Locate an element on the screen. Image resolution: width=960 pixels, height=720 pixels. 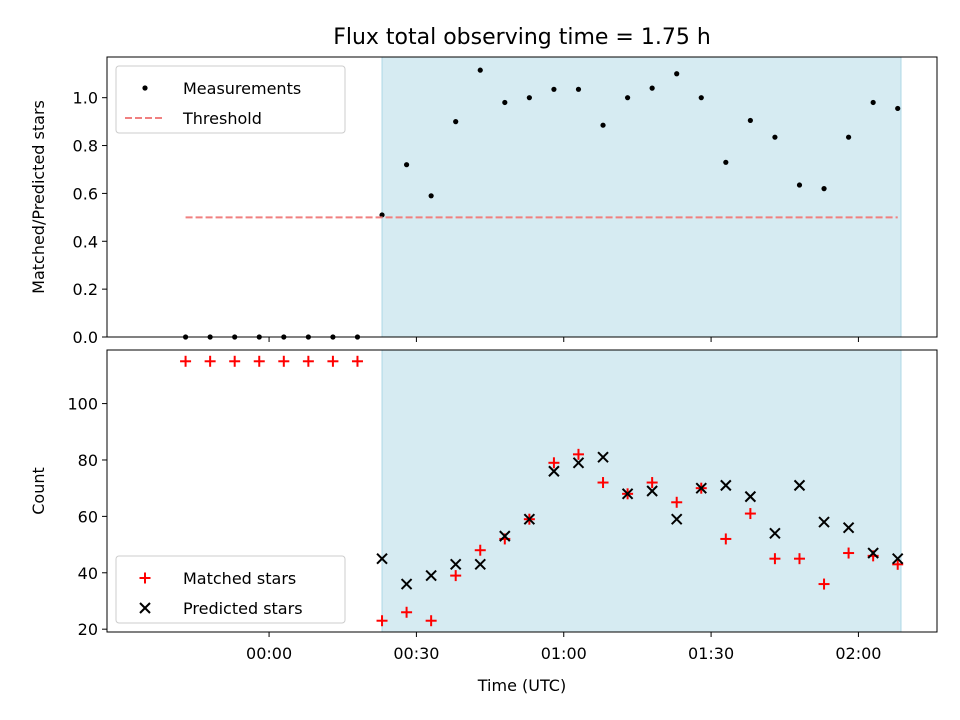
series-predicted-stars is located at coordinates (640, 520).